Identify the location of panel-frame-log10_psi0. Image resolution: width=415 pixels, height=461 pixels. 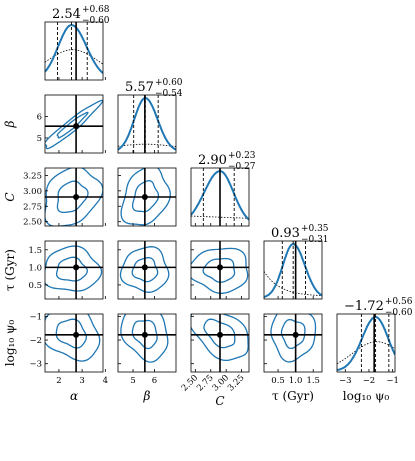
(366, 343).